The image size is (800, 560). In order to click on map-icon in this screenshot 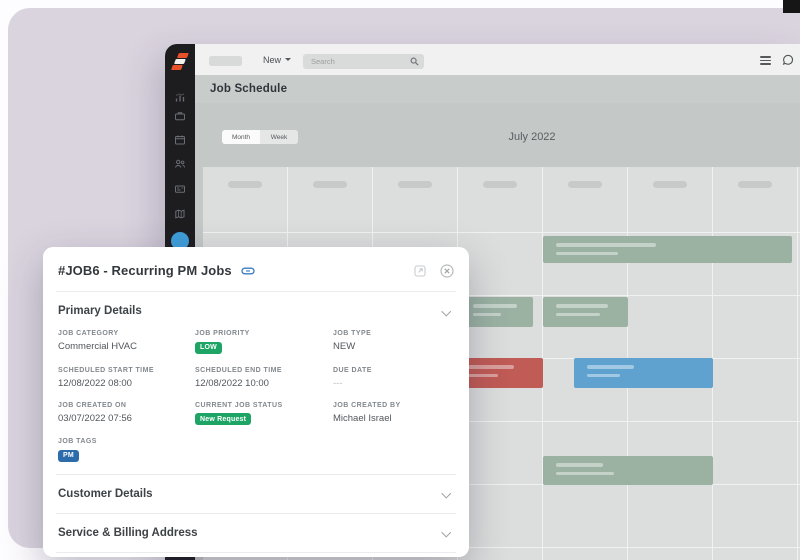, I will do `click(180, 213)`.